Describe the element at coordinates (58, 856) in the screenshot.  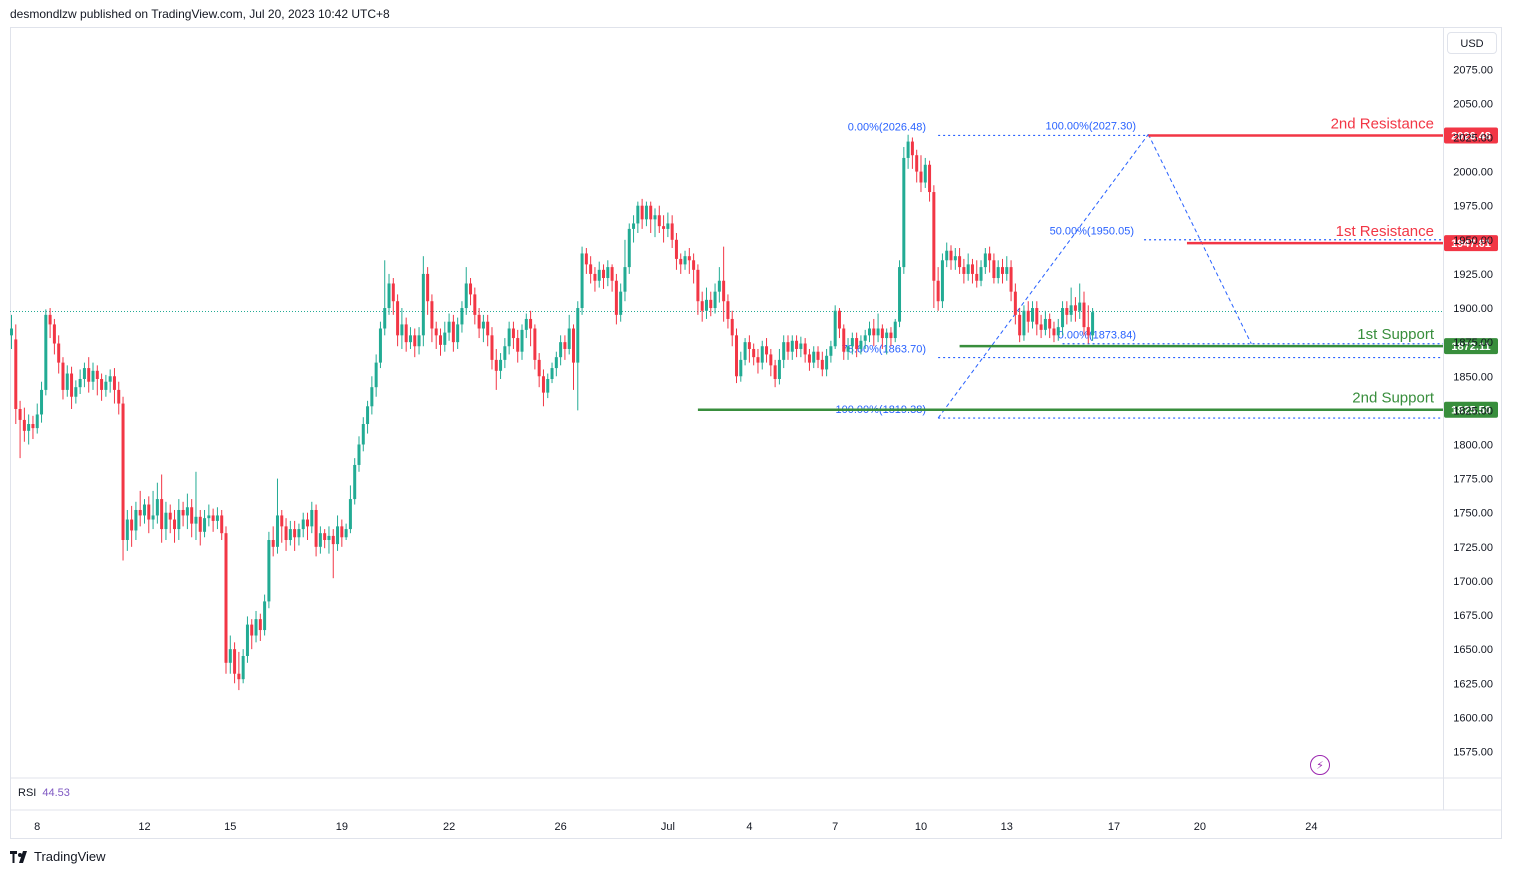
I see `tradingview-logo: TradingView` at that location.